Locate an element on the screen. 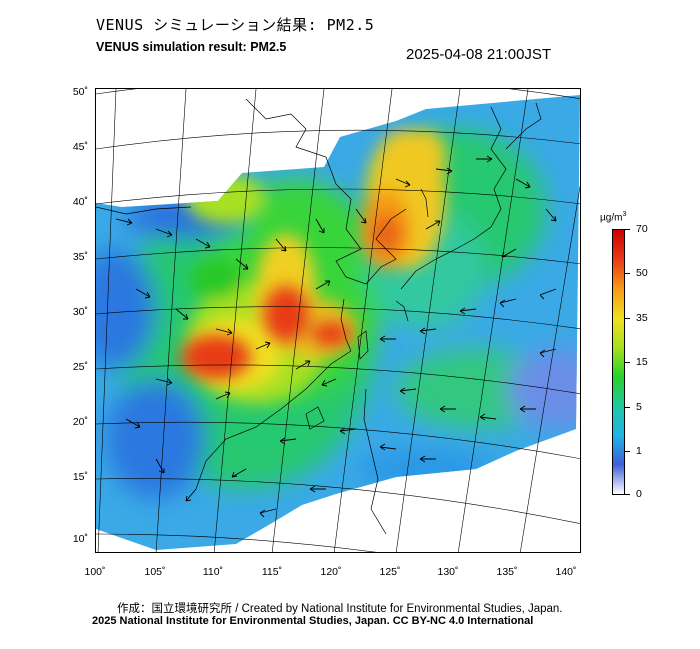 This screenshot has height=649, width=700. colorbar-tick-50: 50 is located at coordinates (642, 273).